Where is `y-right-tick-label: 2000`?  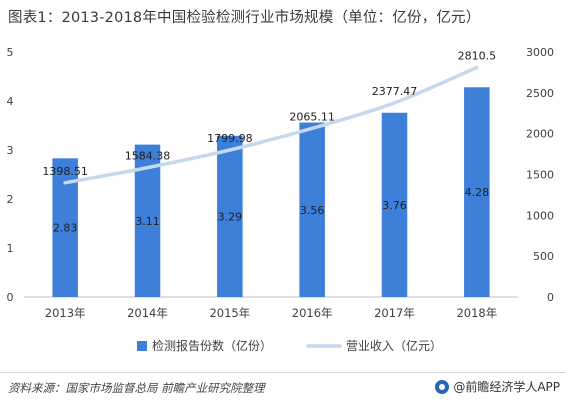 y-right-tick-label: 2000 is located at coordinates (540, 134).